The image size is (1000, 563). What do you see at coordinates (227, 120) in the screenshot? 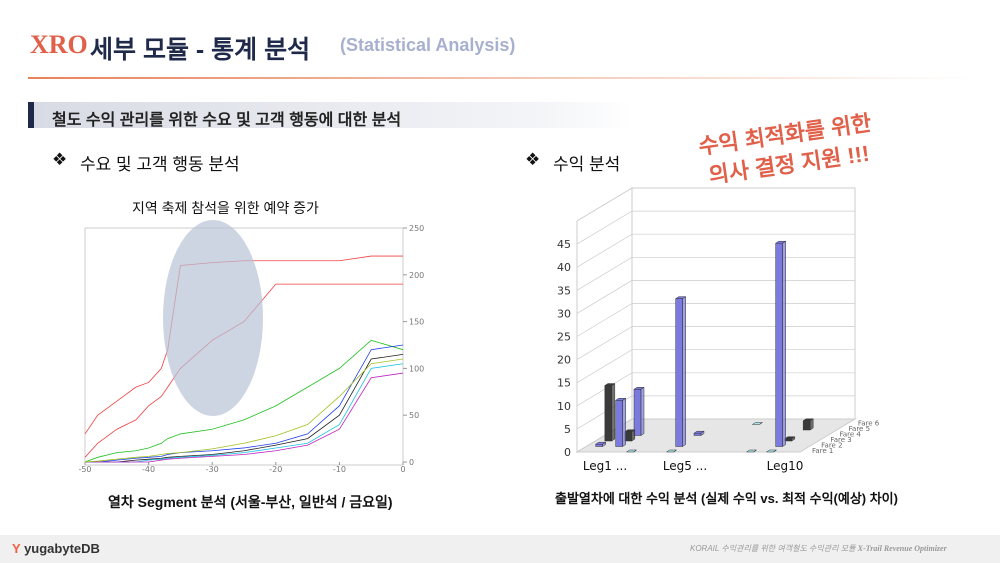
I see `section-title: 철도 수익 관리를 위한 수요 및 고객 행동에 대한 분석` at bounding box center [227, 120].